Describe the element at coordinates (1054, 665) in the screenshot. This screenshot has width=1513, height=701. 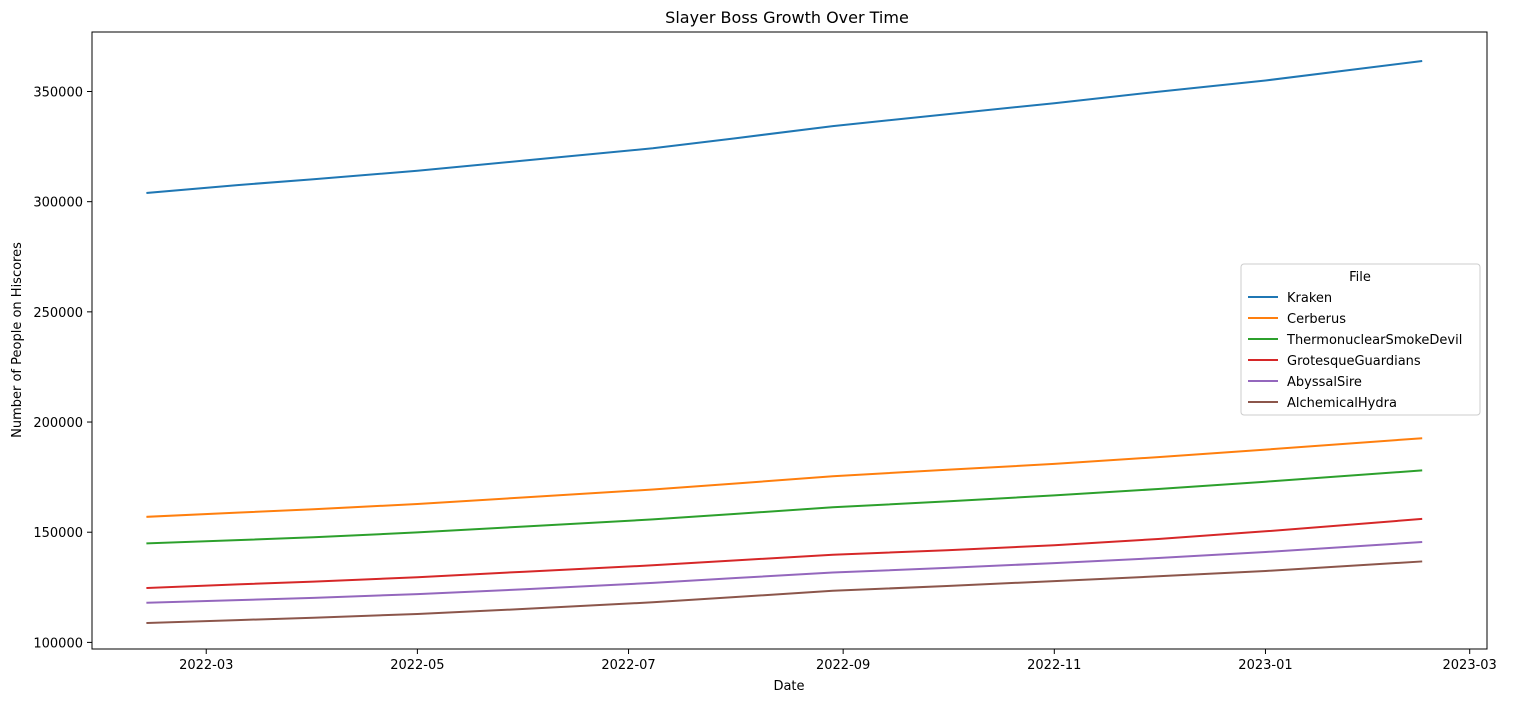
I see `x-tick-label: 2022-11` at that location.